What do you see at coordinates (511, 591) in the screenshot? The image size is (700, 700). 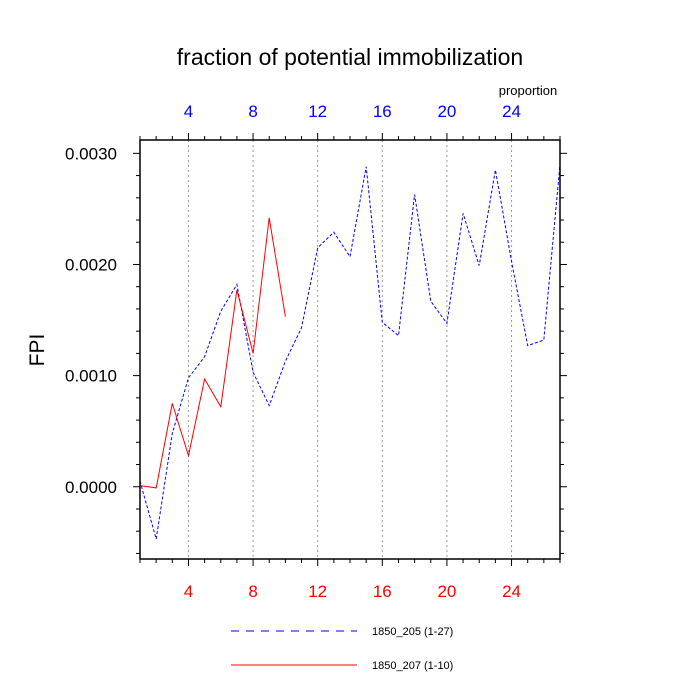 I see `x-tick-label-bottom: 24` at bounding box center [511, 591].